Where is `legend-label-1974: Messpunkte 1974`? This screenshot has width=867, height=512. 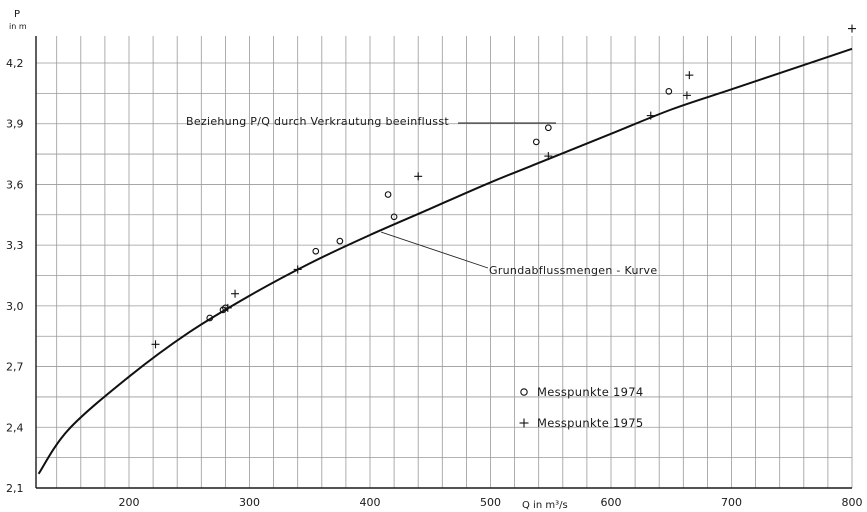
legend-label-1974: Messpunkte 1974 is located at coordinates (590, 392).